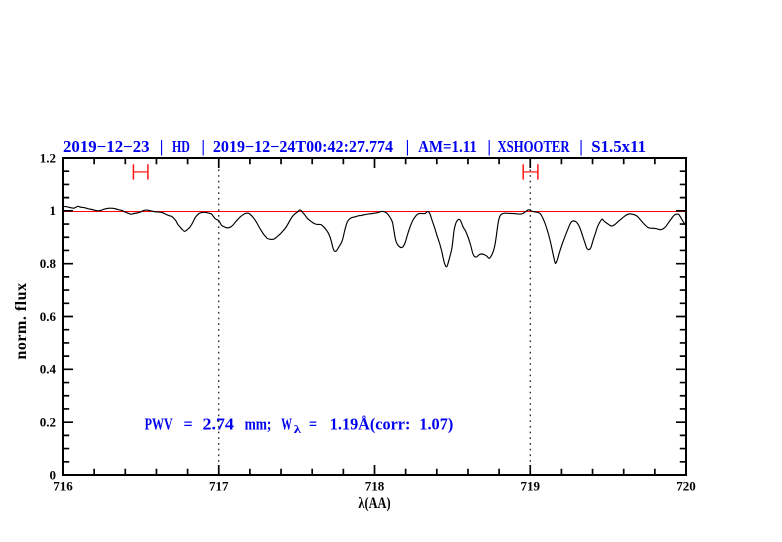 The width and height of the screenshot is (782, 542). I want to click on svg-text: norm. flux, so click(21, 321).